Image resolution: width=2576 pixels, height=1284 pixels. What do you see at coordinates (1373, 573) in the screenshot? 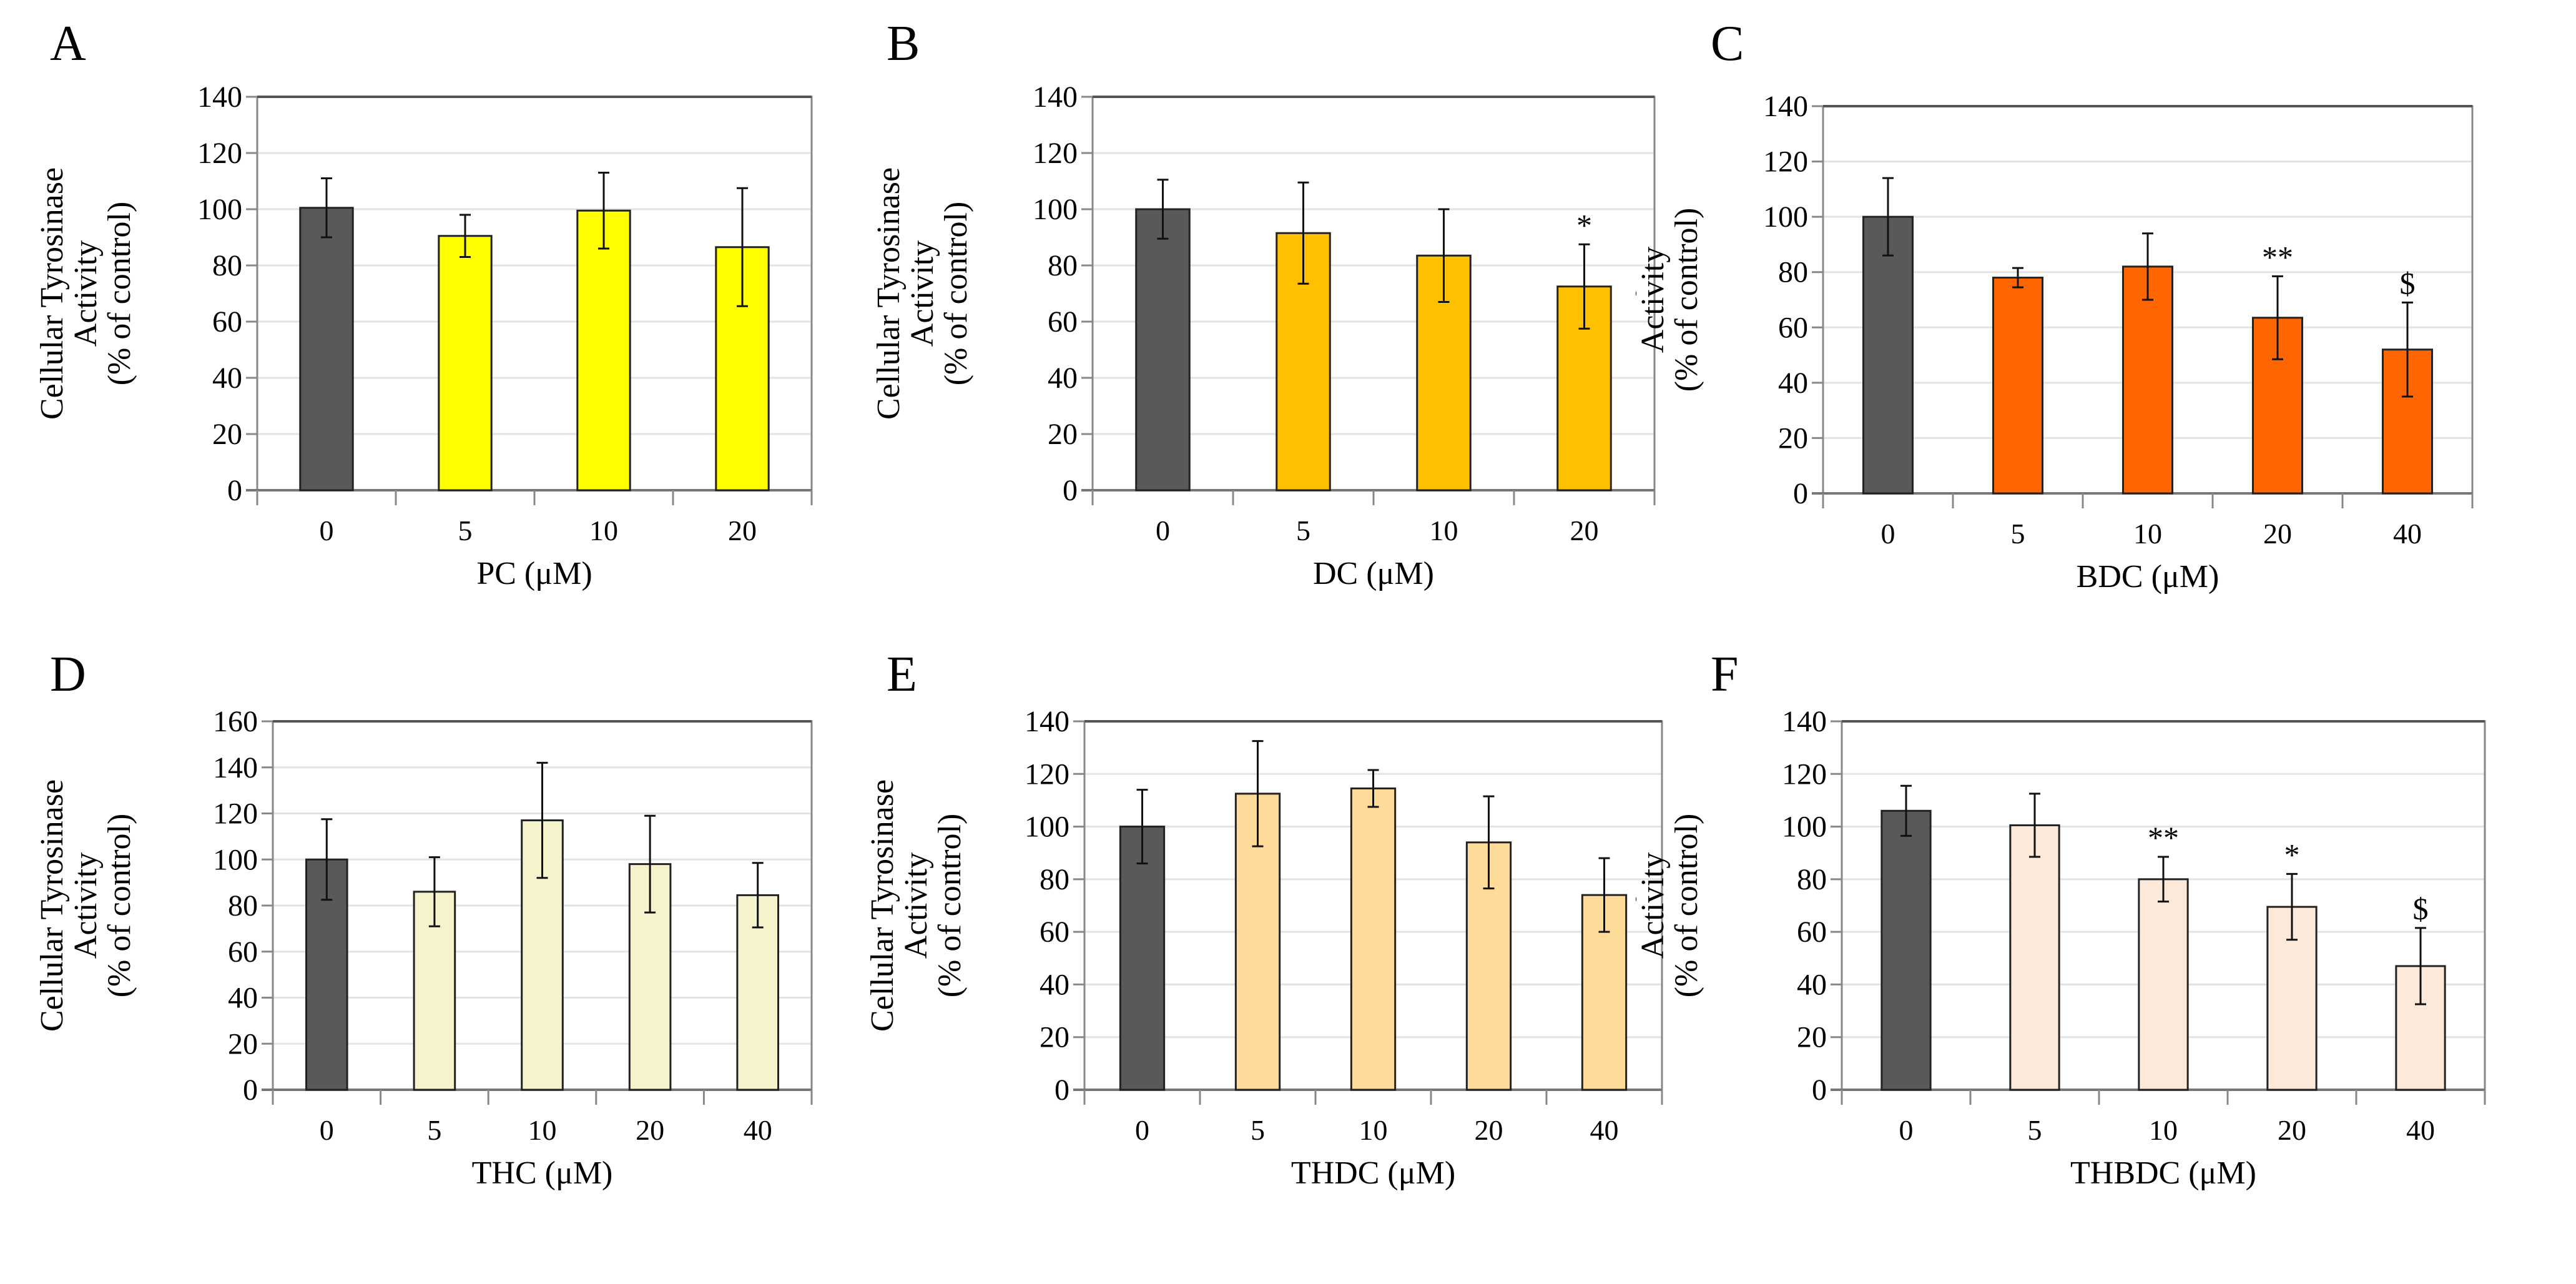
I see `x-axis-label: DC (μM)` at bounding box center [1373, 573].